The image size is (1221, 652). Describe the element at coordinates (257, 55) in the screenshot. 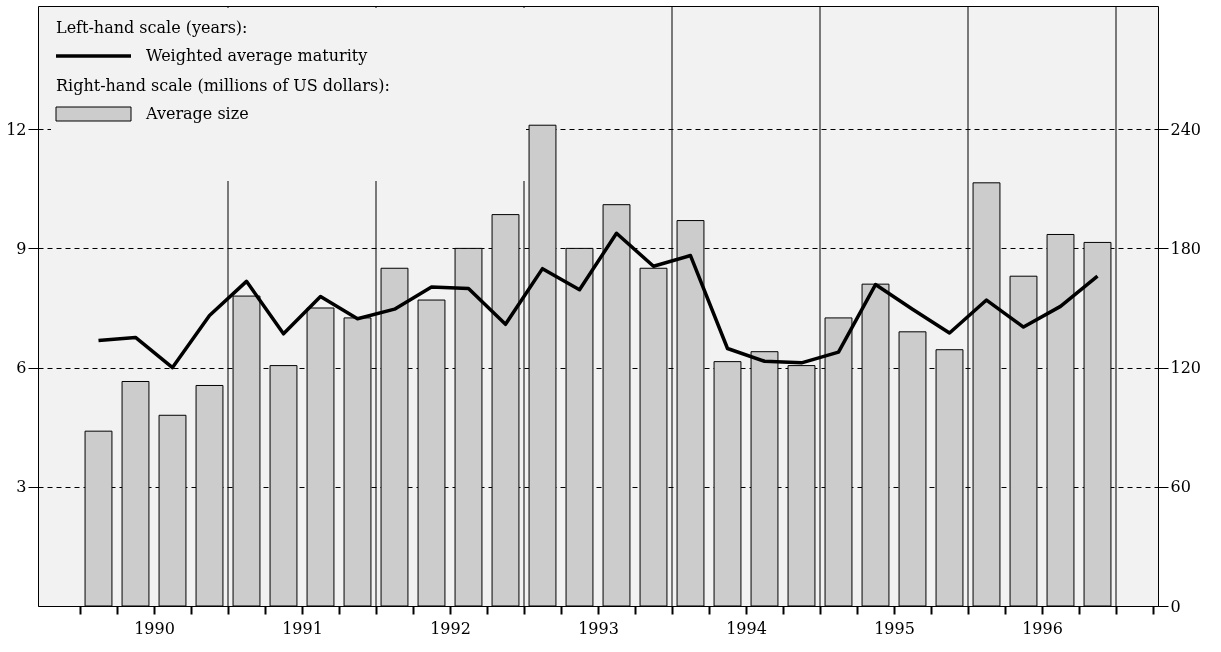

I see `legend-label: Weighted average maturity` at that location.